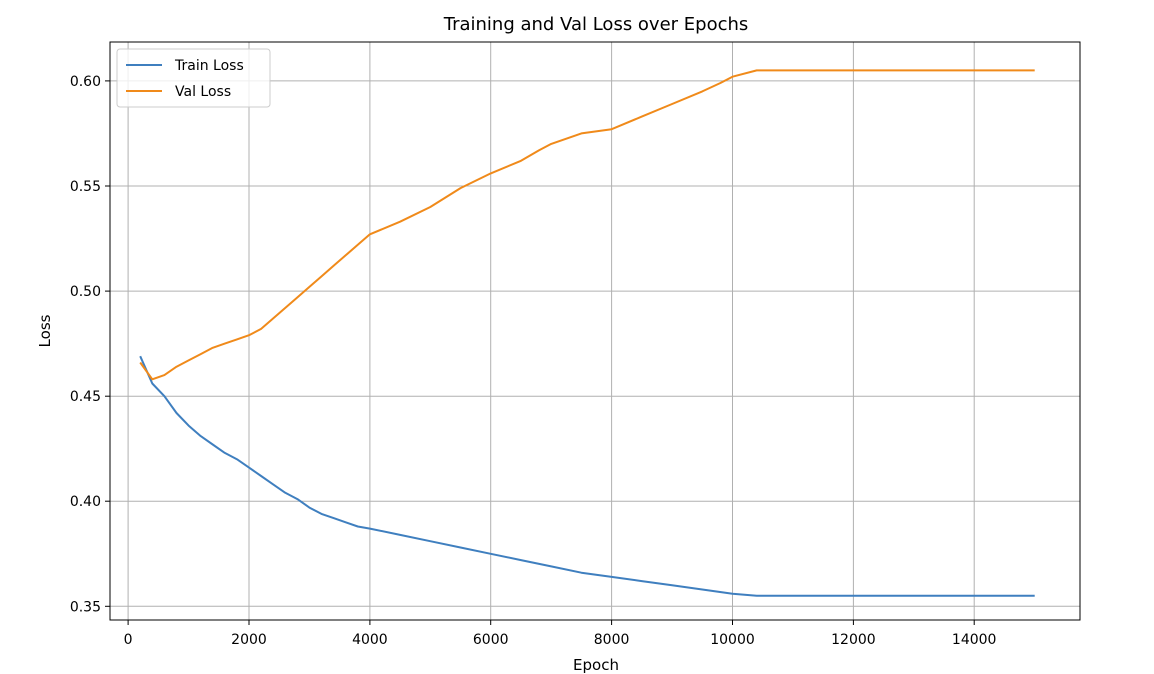 Image resolution: width=1154 pixels, height=674 pixels. What do you see at coordinates (209, 66) in the screenshot?
I see `legend-label-train: Train Loss` at bounding box center [209, 66].